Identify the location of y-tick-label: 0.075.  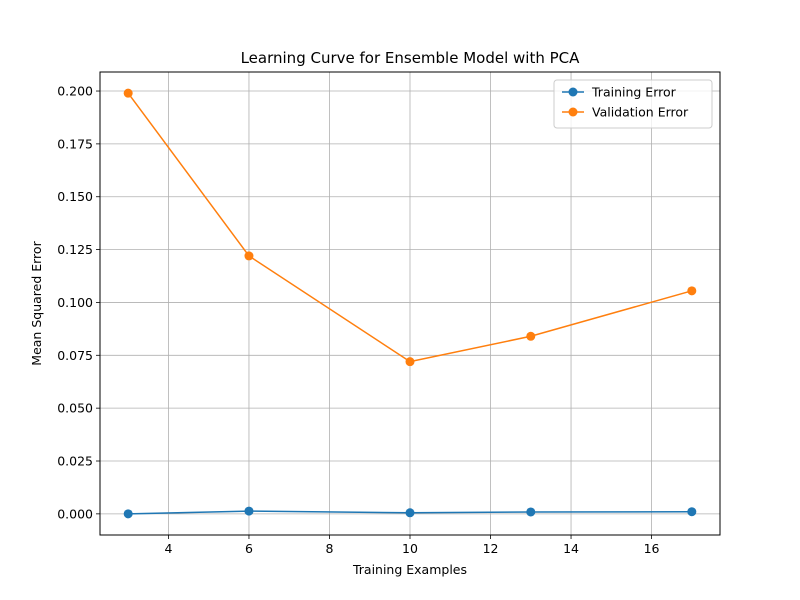
(75, 355).